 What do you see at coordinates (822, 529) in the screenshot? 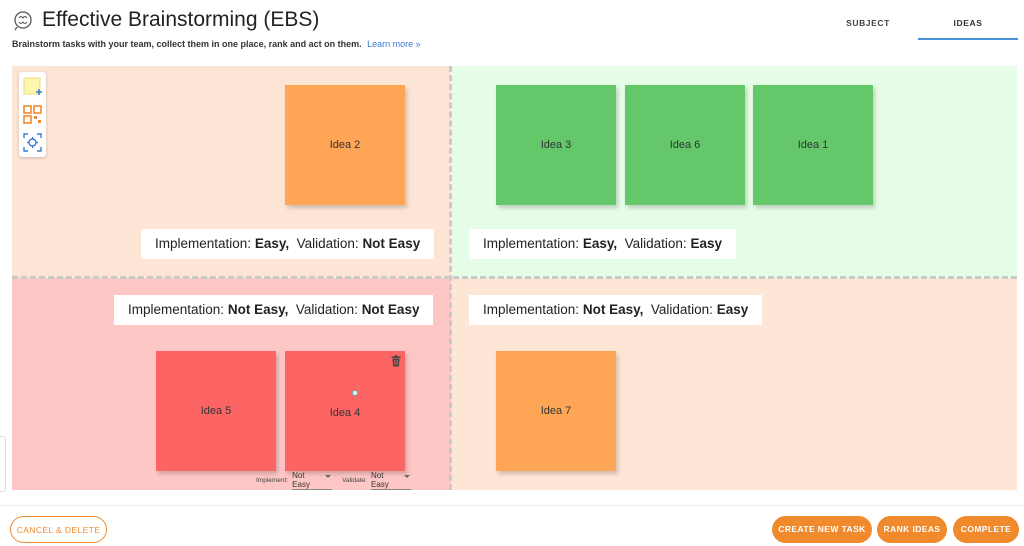
I see `create-new-task-button: CREATE NEW TASK` at bounding box center [822, 529].